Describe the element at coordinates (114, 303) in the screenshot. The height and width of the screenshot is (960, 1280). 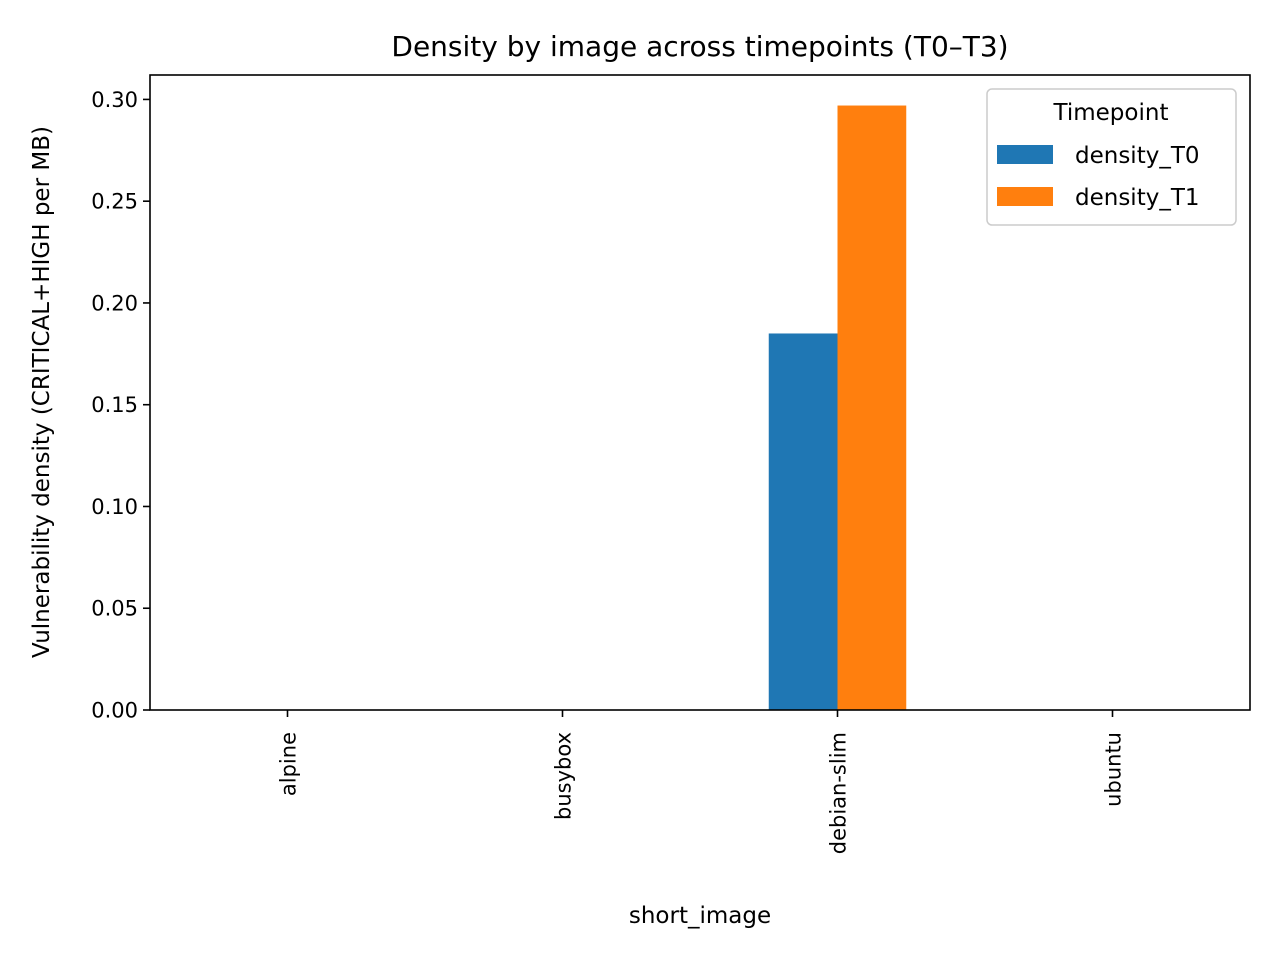
I see `y-tick-label: 0.20` at that location.